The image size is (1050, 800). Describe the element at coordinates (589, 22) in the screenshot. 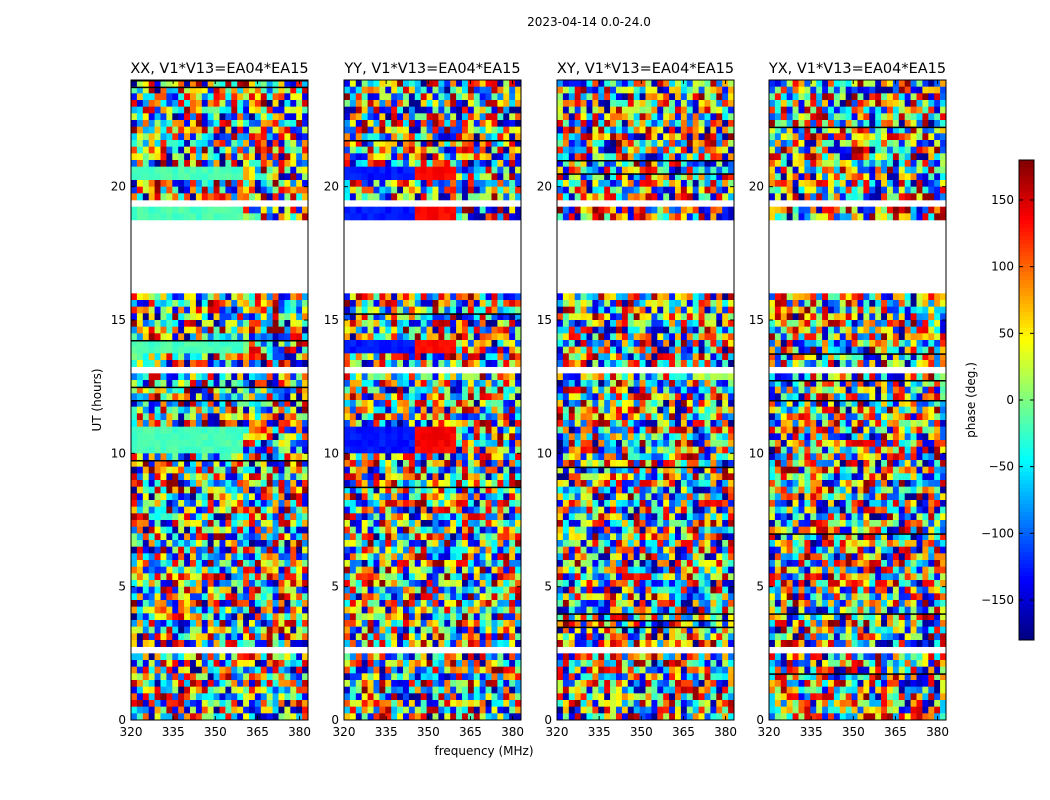

I see `figure-suptitle: 2023-04-14 0.0-24.0` at that location.